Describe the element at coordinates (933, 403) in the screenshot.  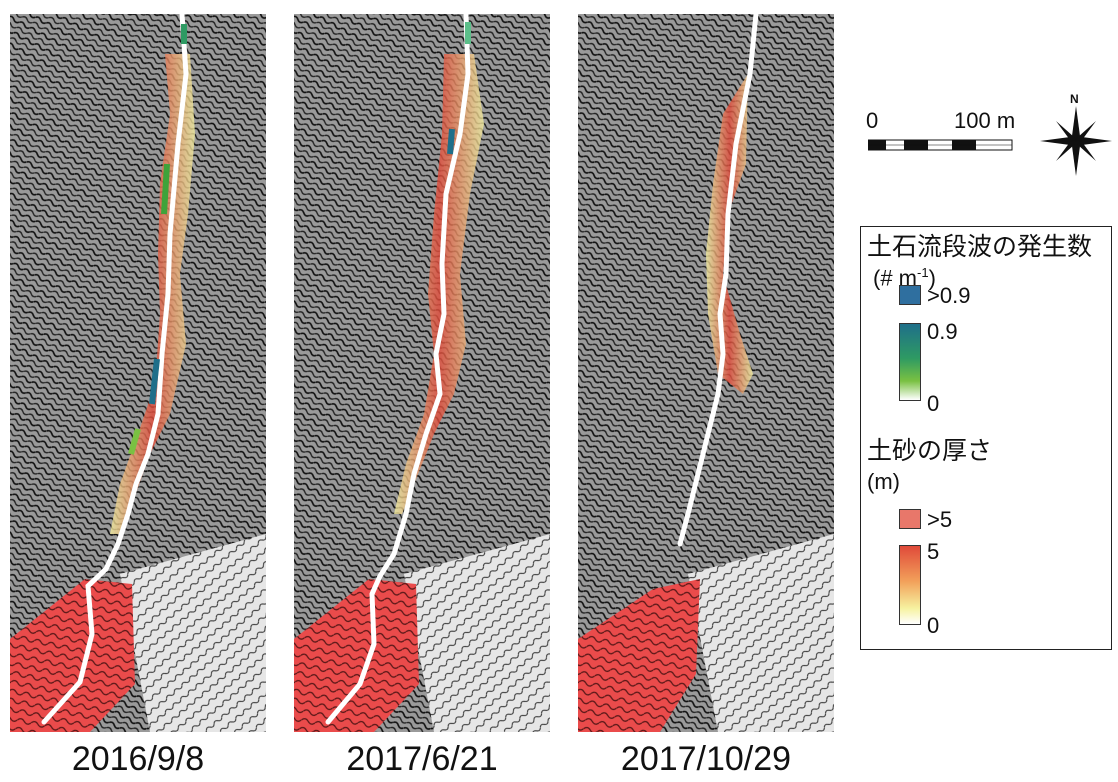
I see `surge-min-label: 0` at that location.